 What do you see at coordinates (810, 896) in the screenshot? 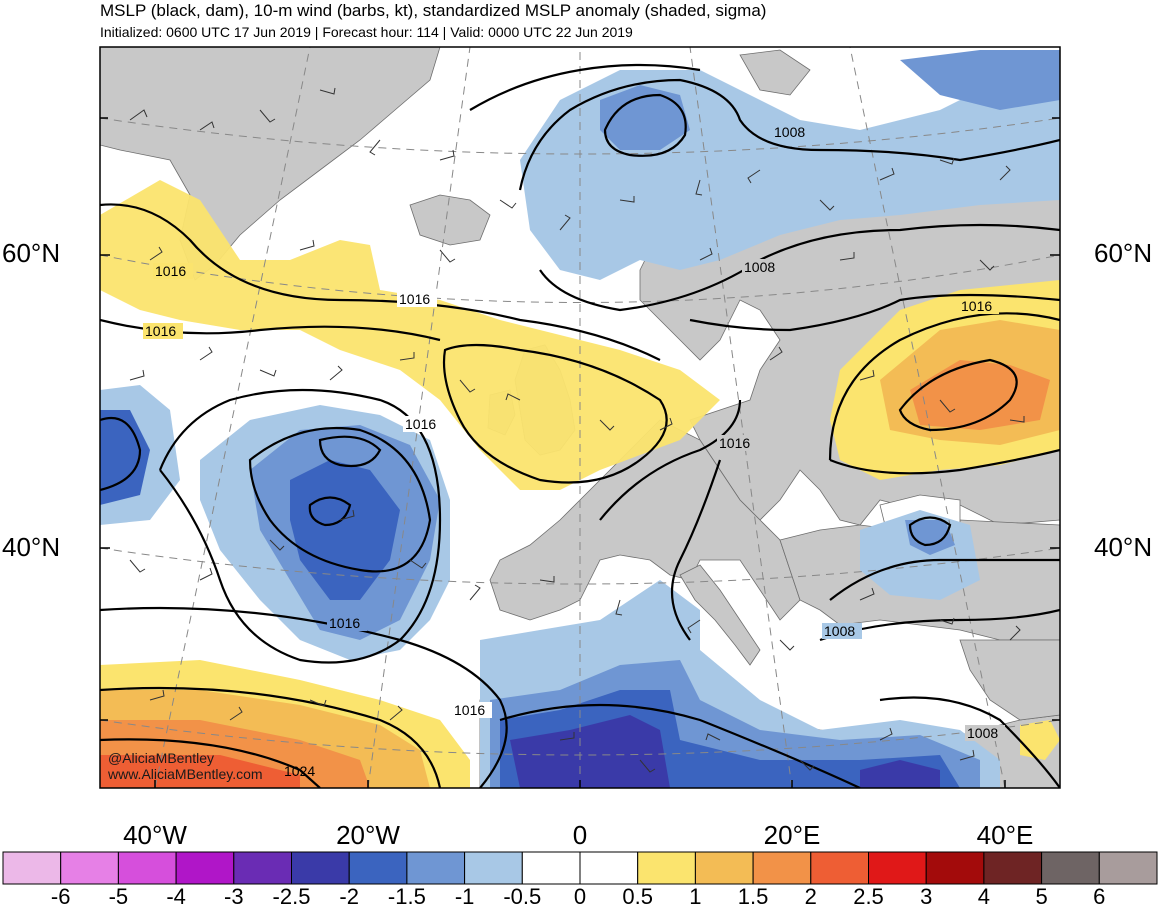
I see `colorbar-tick-label: 2` at bounding box center [810, 896].